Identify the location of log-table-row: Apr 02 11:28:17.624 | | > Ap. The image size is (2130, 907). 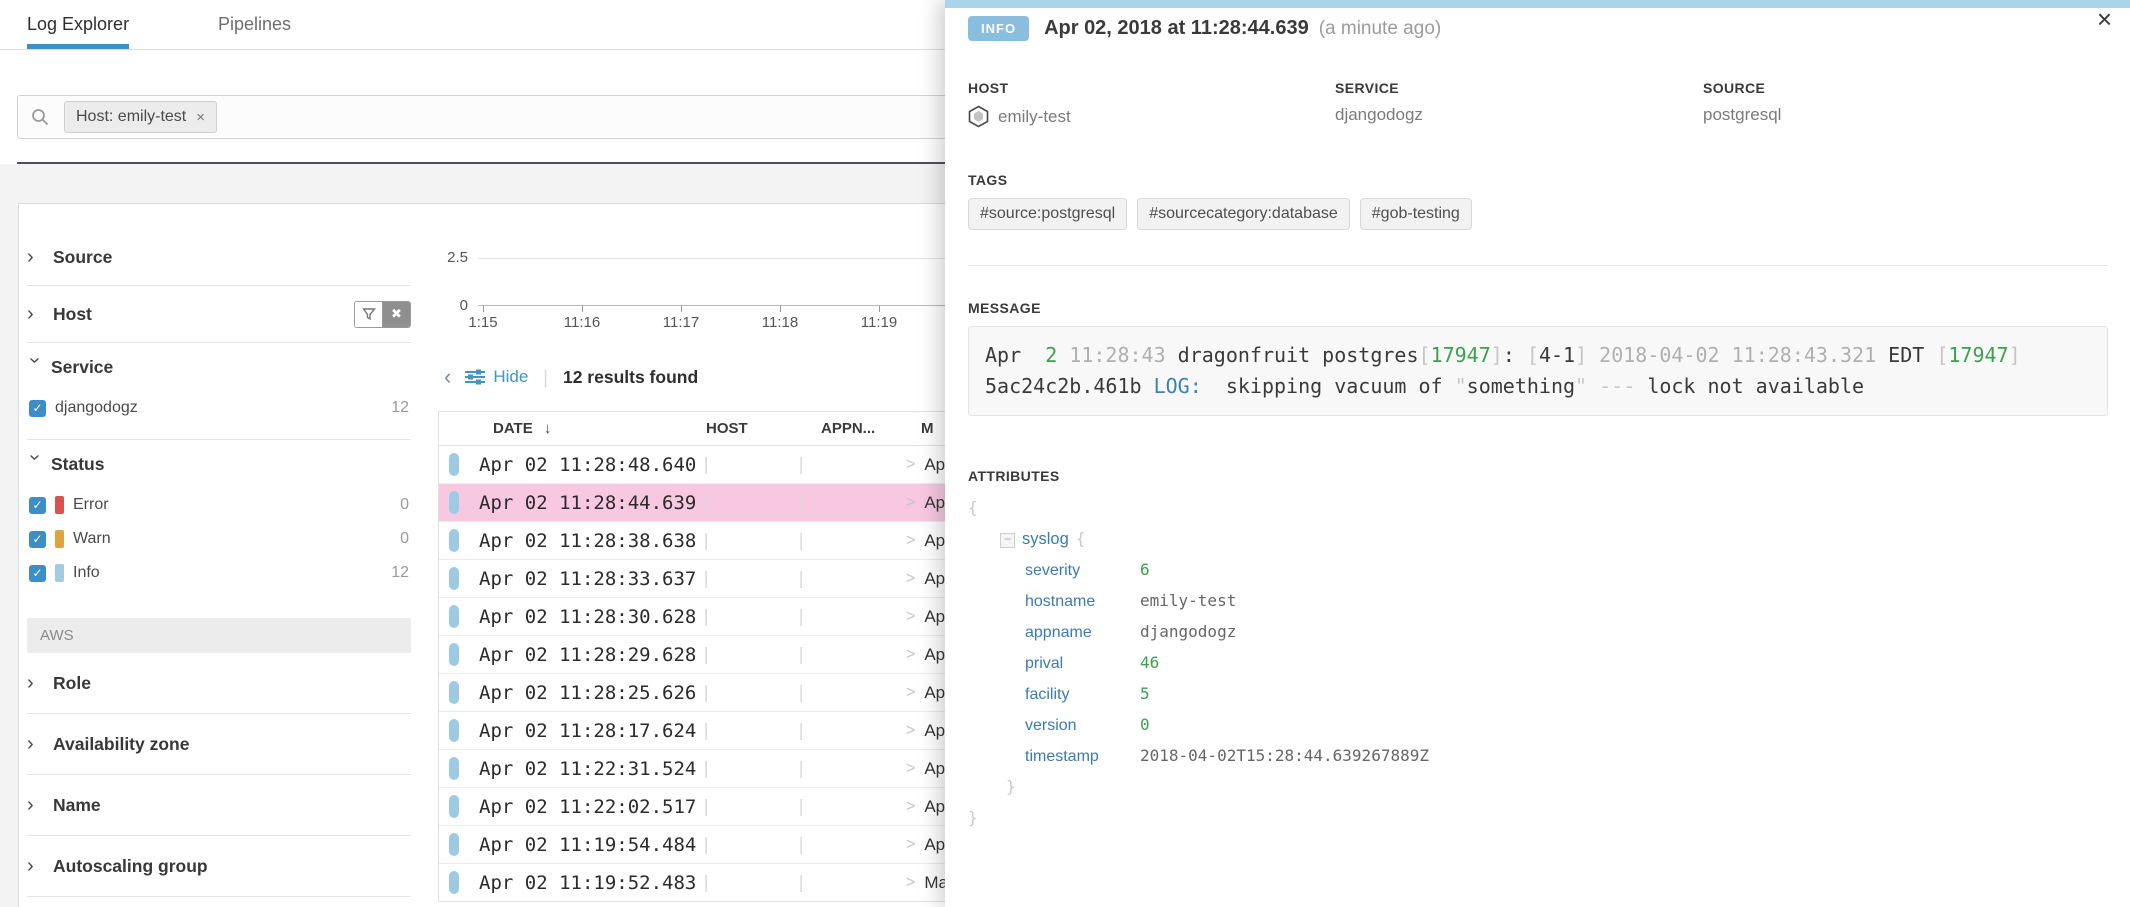
(1063, 731).